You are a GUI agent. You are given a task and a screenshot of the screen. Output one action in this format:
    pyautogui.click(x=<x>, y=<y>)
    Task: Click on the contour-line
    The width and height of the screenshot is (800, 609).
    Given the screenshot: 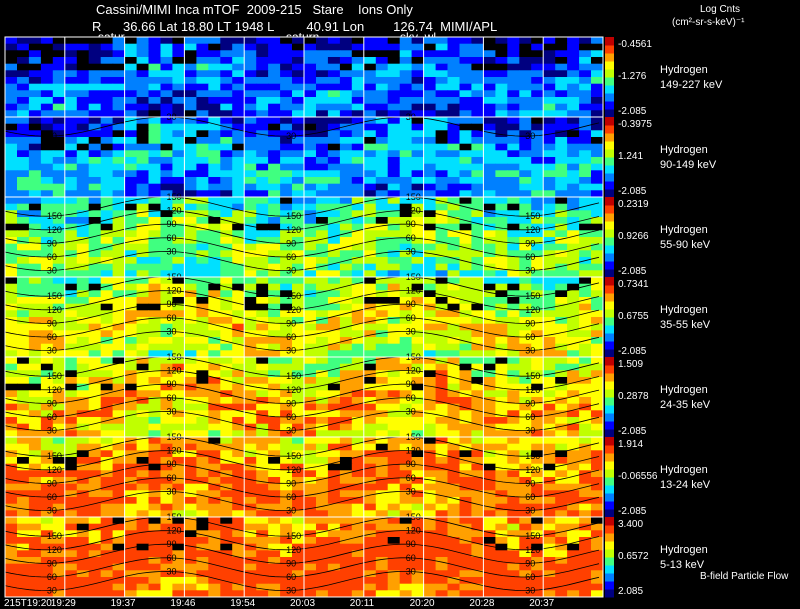 What is the action you would take?
    pyautogui.click(x=302, y=567)
    